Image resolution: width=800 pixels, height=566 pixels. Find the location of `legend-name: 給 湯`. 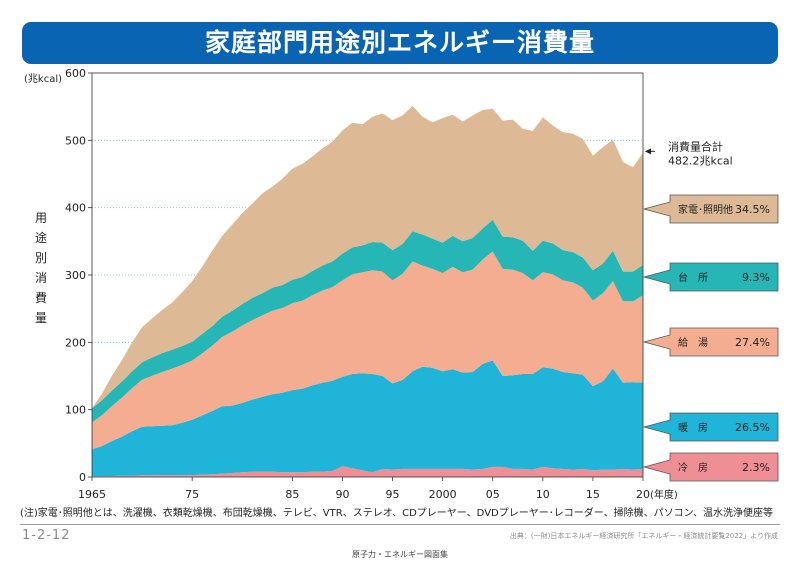

legend-name: 給 湯 is located at coordinates (693, 342).